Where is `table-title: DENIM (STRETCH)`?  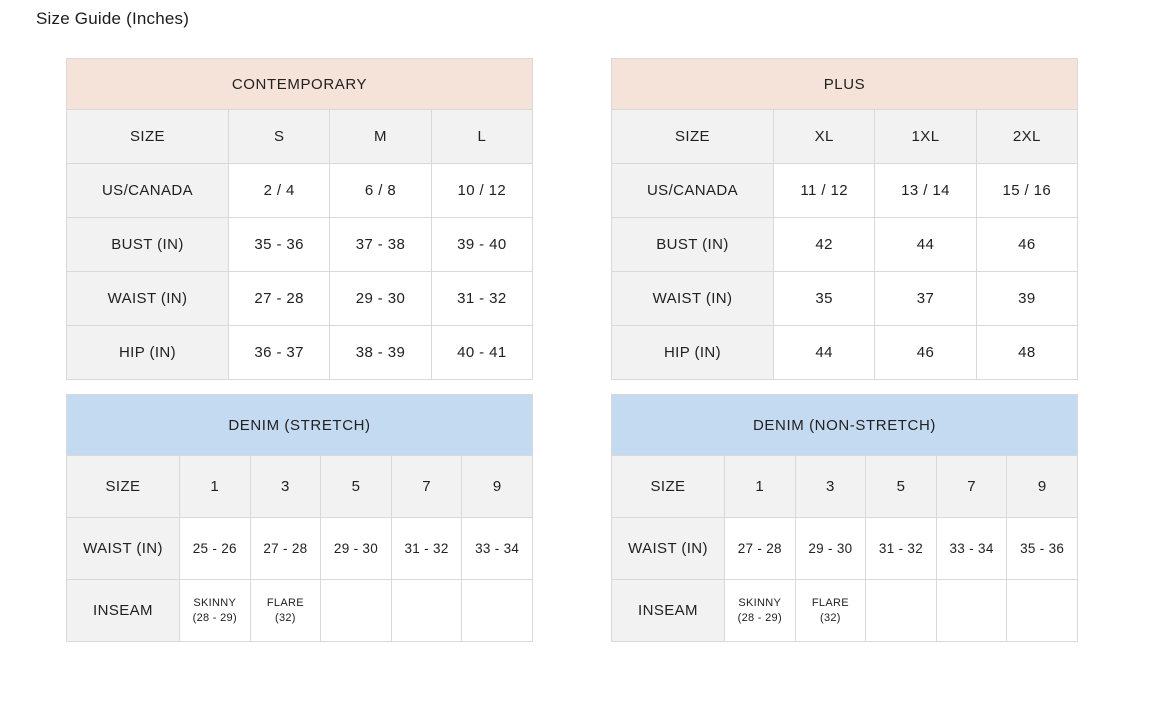
table-title: DENIM (STRETCH) is located at coordinates (299, 425).